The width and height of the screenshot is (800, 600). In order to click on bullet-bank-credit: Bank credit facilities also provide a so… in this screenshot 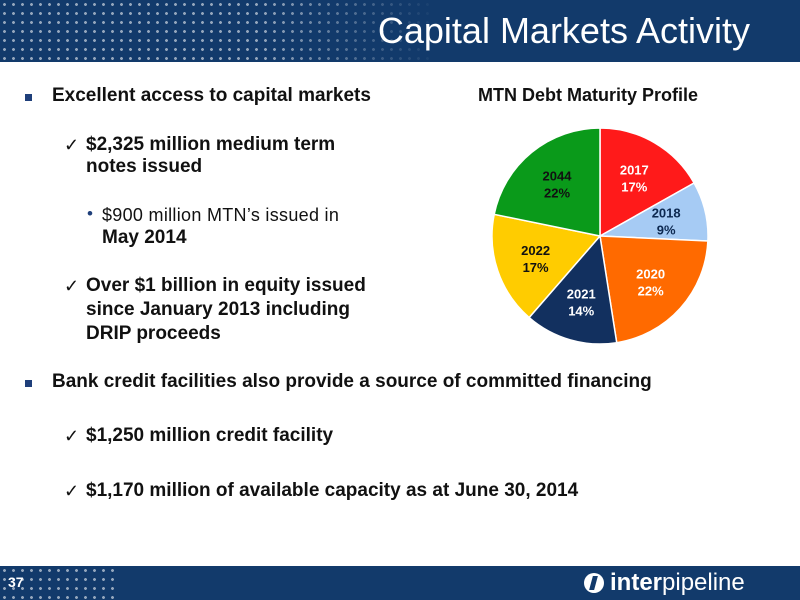, I will do `click(352, 381)`.